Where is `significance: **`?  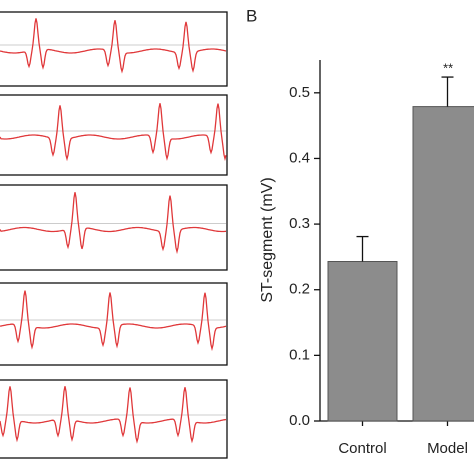 significance: ** is located at coordinates (447, 68).